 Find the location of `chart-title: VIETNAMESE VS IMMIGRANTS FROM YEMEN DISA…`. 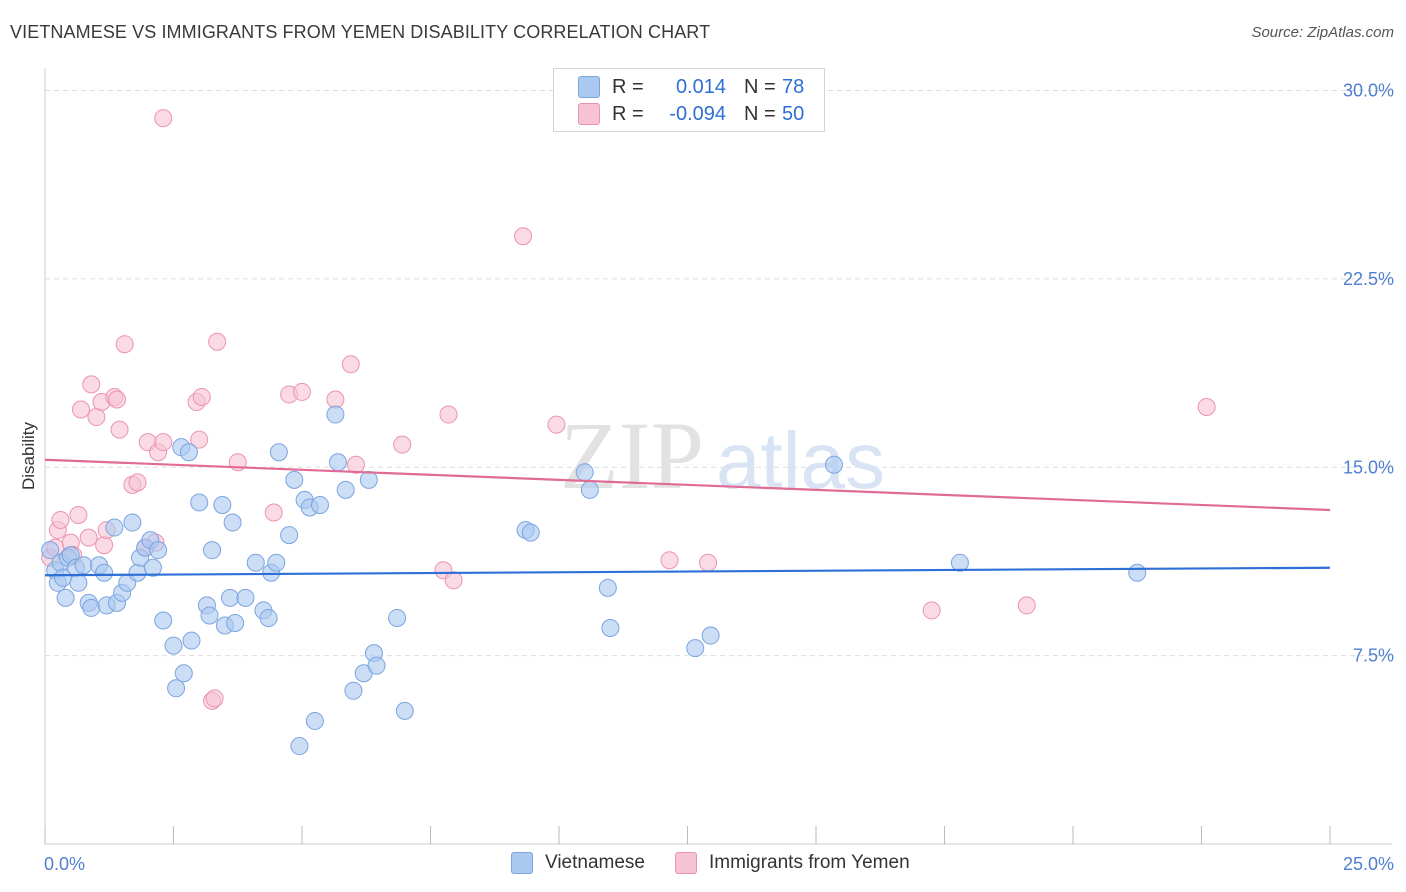

chart-title: VIETNAMESE VS IMMIGRANTS FROM YEMEN DISA… is located at coordinates (360, 32).